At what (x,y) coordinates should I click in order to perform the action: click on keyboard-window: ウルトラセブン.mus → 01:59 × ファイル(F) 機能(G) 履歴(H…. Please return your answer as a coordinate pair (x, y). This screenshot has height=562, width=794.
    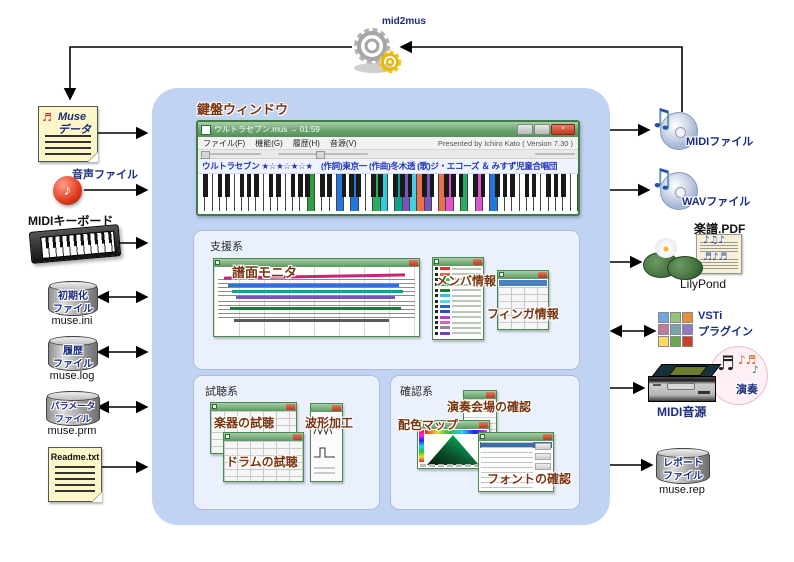
    Looking at the image, I should click on (388, 168).